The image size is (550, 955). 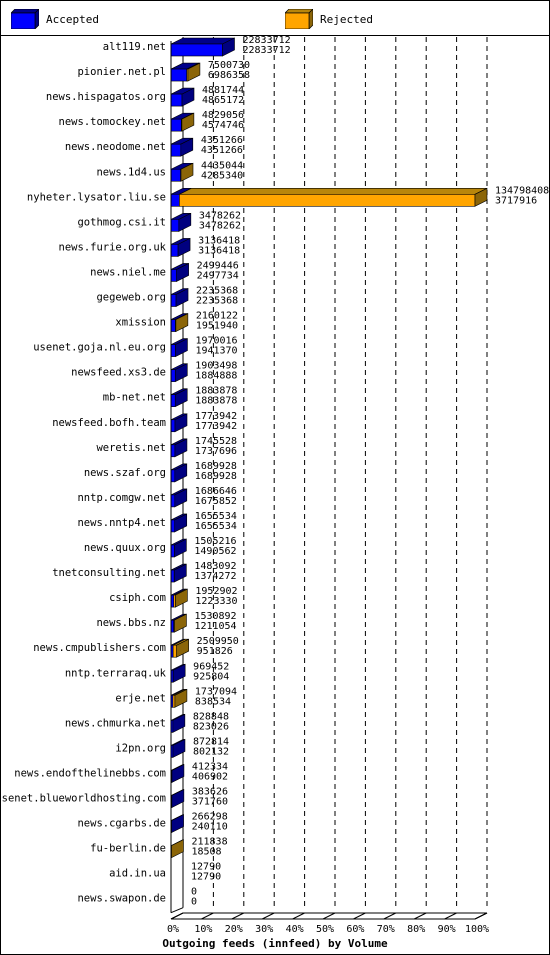 What do you see at coordinates (355, 929) in the screenshot?
I see `x-tick-label: 60%` at bounding box center [355, 929].